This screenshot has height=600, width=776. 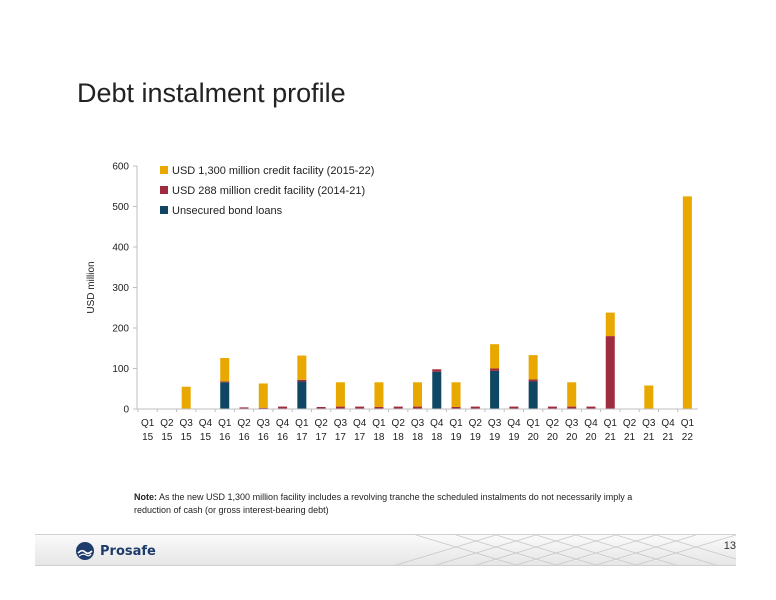 I want to click on y-axis: 0 100 200 300 400 500 600, so click(x=125, y=289).